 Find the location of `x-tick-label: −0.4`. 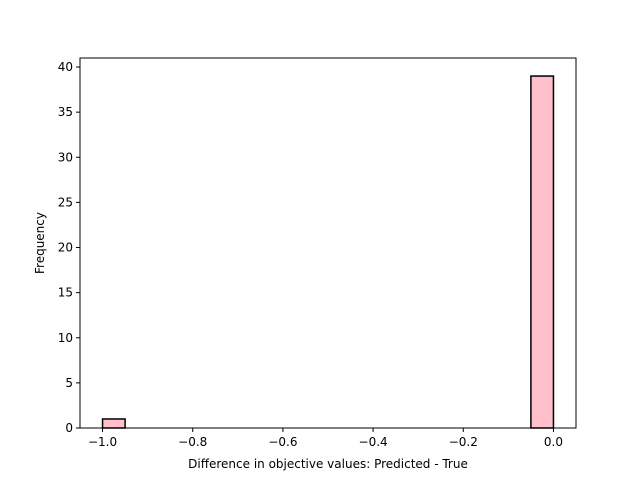

x-tick-label: −0.4 is located at coordinates (373, 442).